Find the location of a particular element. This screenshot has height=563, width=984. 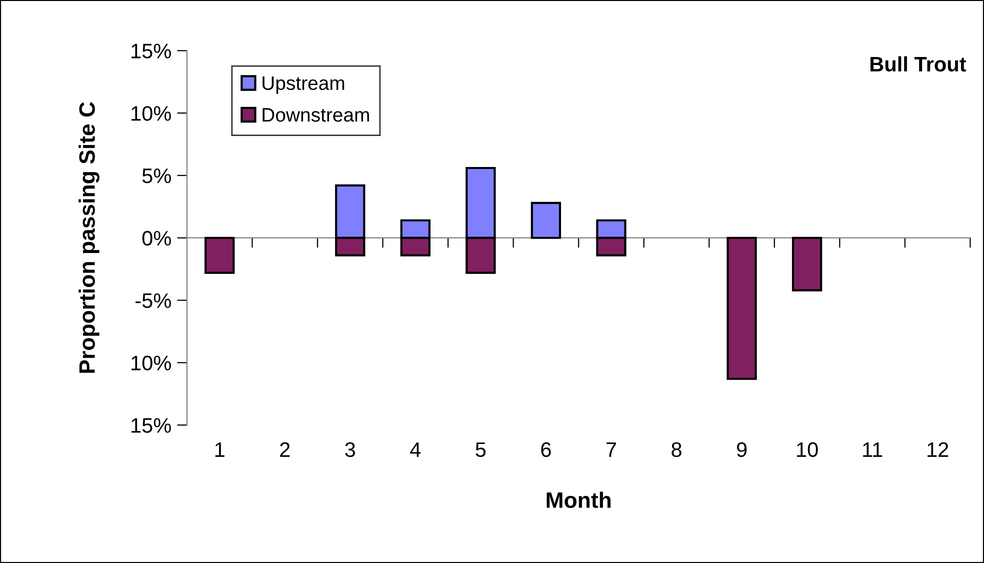

x-tick-label: 12 is located at coordinates (938, 449).